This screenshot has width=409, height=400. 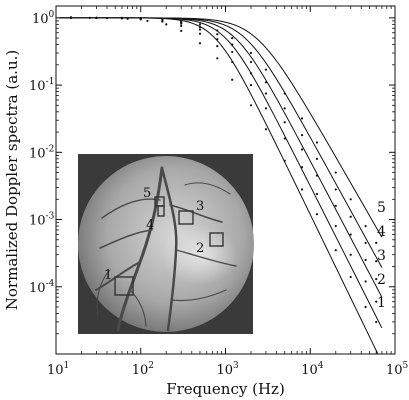 What do you see at coordinates (41, 85) in the screenshot?
I see `y-tick-label-1: 10⁻¹` at bounding box center [41, 85].